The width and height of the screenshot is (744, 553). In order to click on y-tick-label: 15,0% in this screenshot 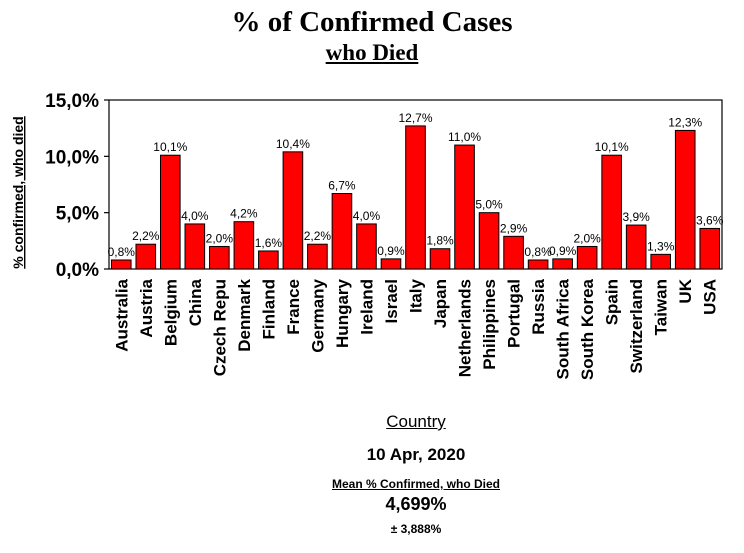, I will do `click(72, 101)`.